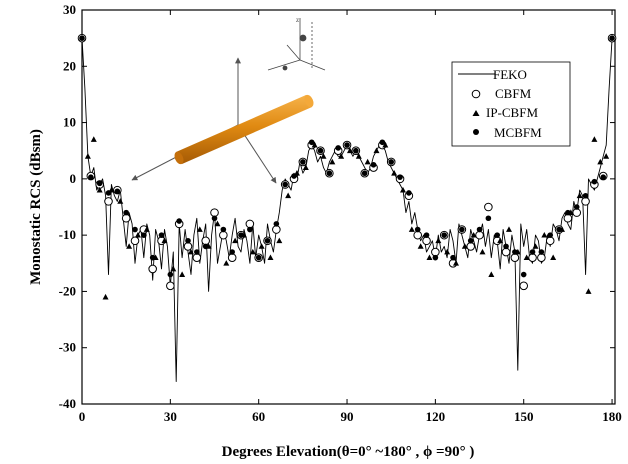 The height and width of the screenshot is (464, 628). What do you see at coordinates (69, 122) in the screenshot?
I see `y-tick-label-5: 10` at bounding box center [69, 122].